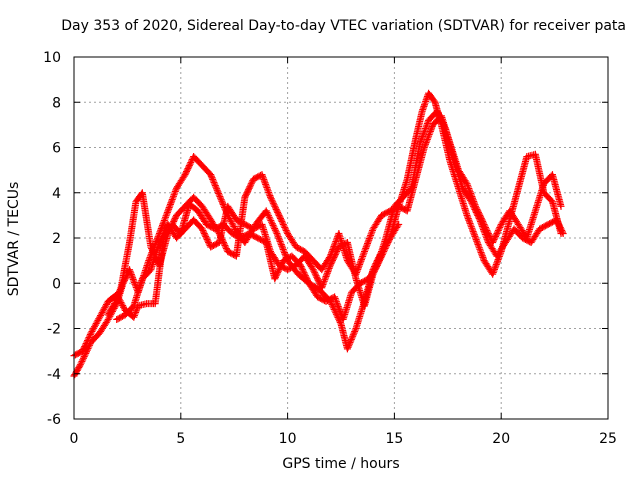  Describe the element at coordinates (54, 420) in the screenshot. I see `y-tick-label: -6` at that location.